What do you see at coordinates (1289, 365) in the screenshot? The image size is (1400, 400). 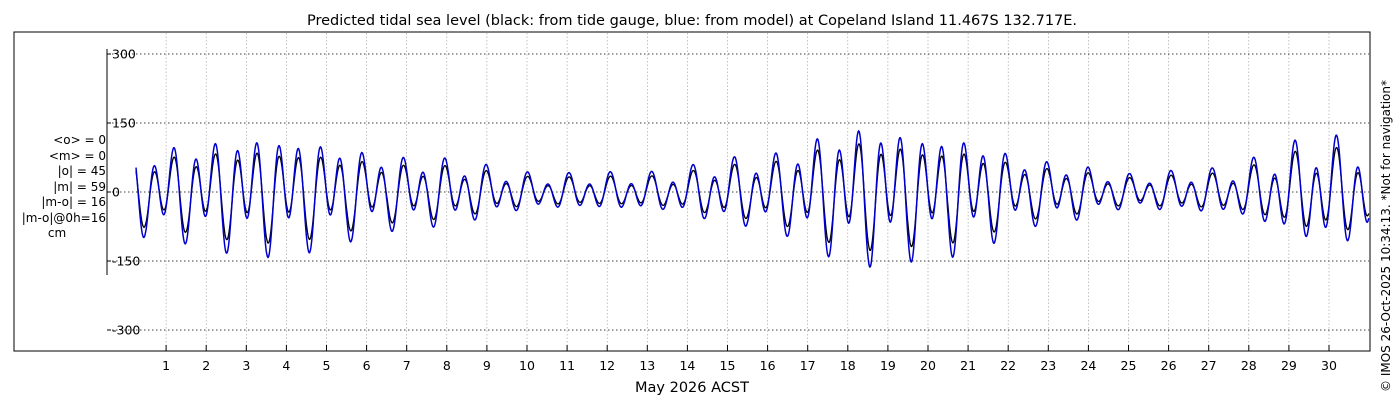 I see `x-tick-label: 29` at bounding box center [1289, 365].